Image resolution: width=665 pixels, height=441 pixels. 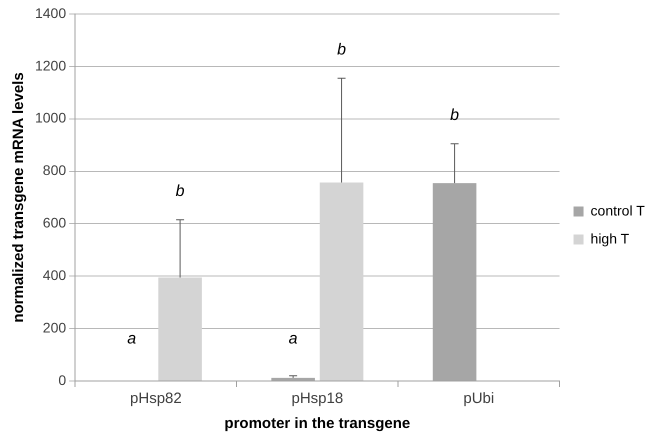 What do you see at coordinates (54, 275) in the screenshot?
I see `y-tick-label: 400` at bounding box center [54, 275].